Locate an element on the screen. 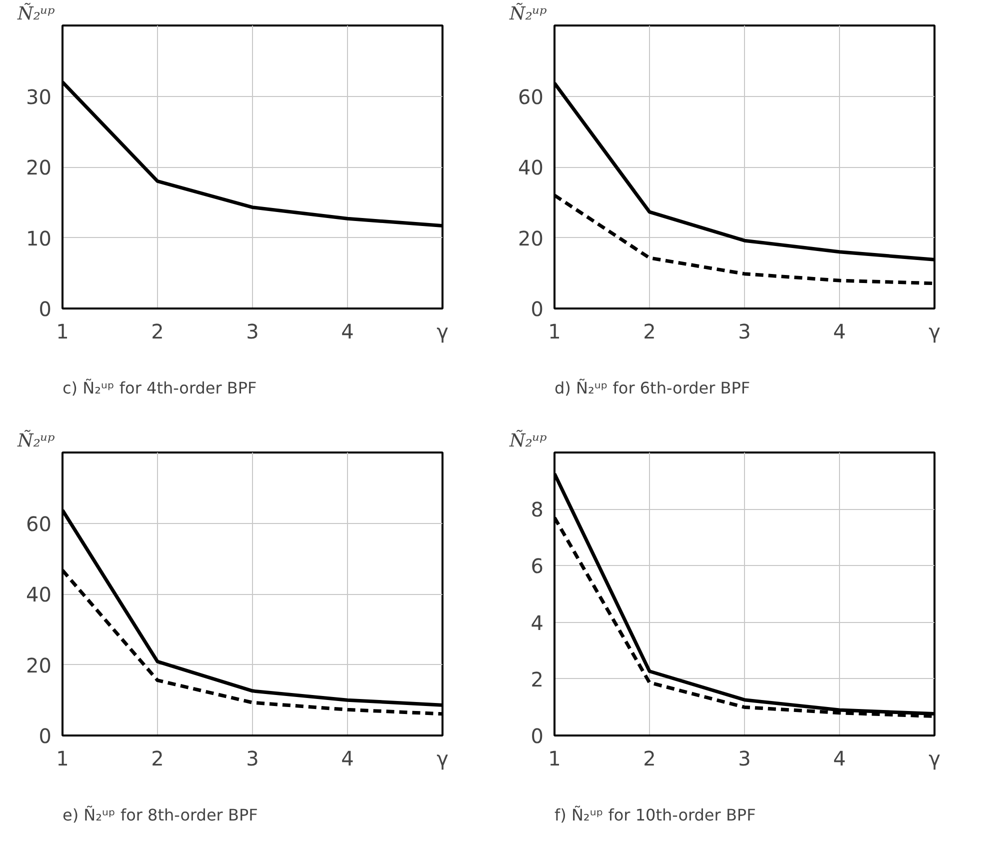  text: d) Ñ₂ᵘᵖ for 6th-order BPF is located at coordinates (652, 388).